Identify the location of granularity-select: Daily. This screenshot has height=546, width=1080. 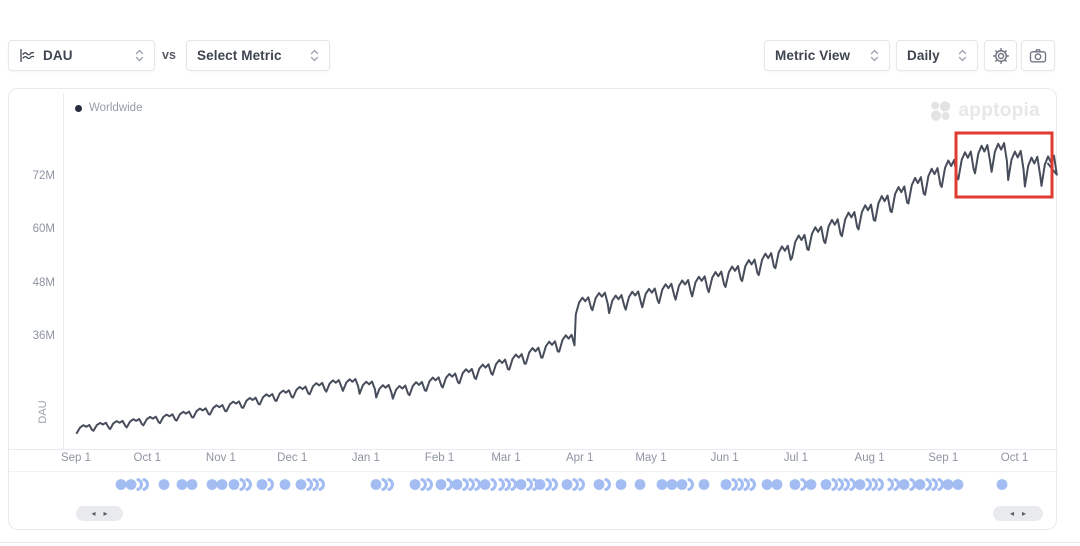
(937, 55).